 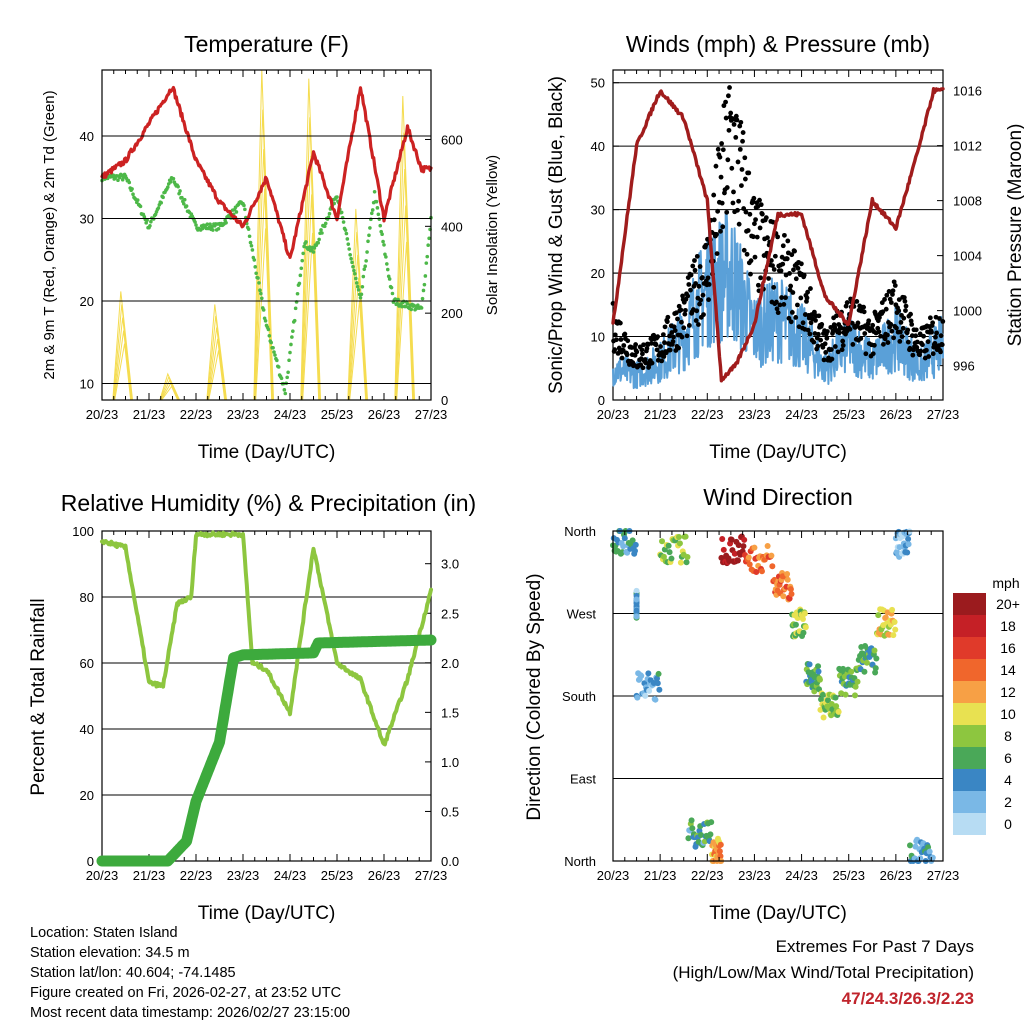 What do you see at coordinates (38, 696) in the screenshot?
I see `humidity-ylabel: Percent & Total Rainfall` at bounding box center [38, 696].